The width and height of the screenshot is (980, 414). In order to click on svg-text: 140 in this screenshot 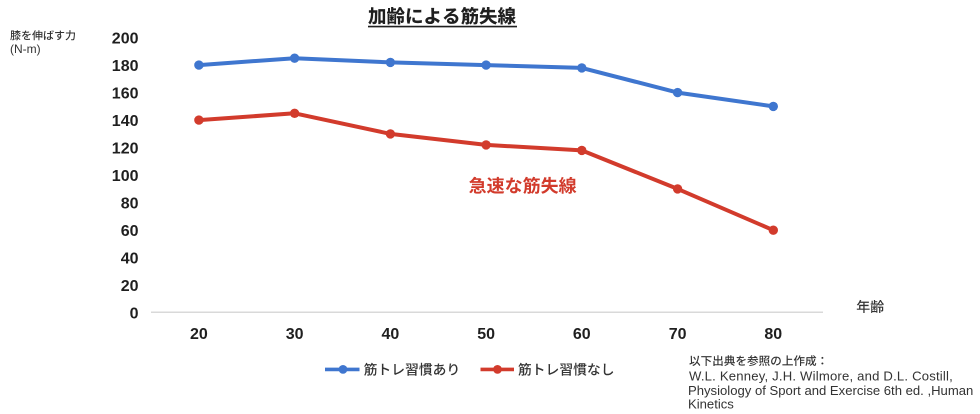, I will do `click(125, 121)`.